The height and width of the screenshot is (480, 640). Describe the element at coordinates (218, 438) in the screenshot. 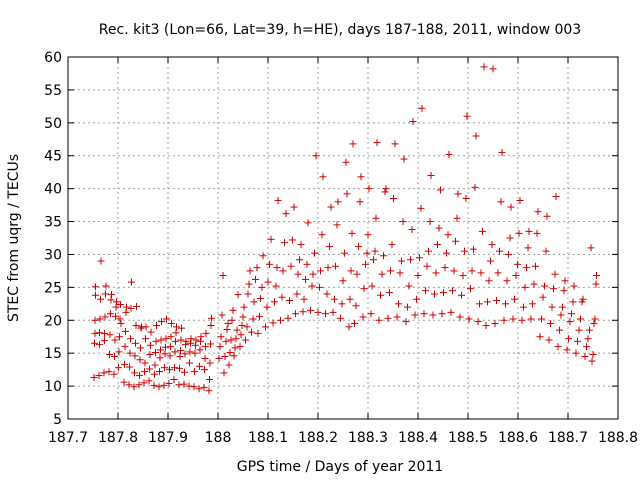

I see `x-tick-label: 188` at that location.